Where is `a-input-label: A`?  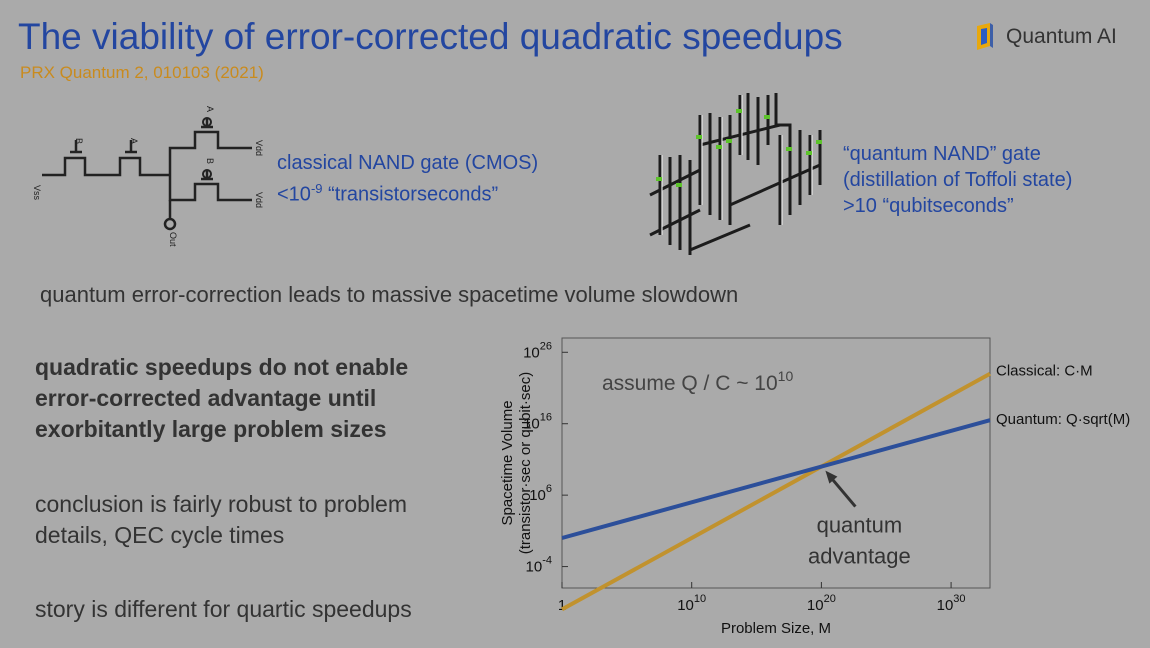
a-input-label: A is located at coordinates (134, 141).